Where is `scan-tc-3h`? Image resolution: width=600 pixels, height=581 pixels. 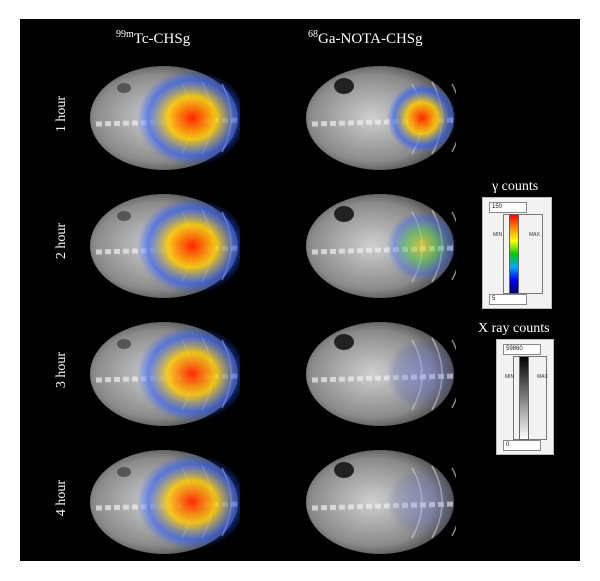 scan-tc-3h is located at coordinates (165, 374).